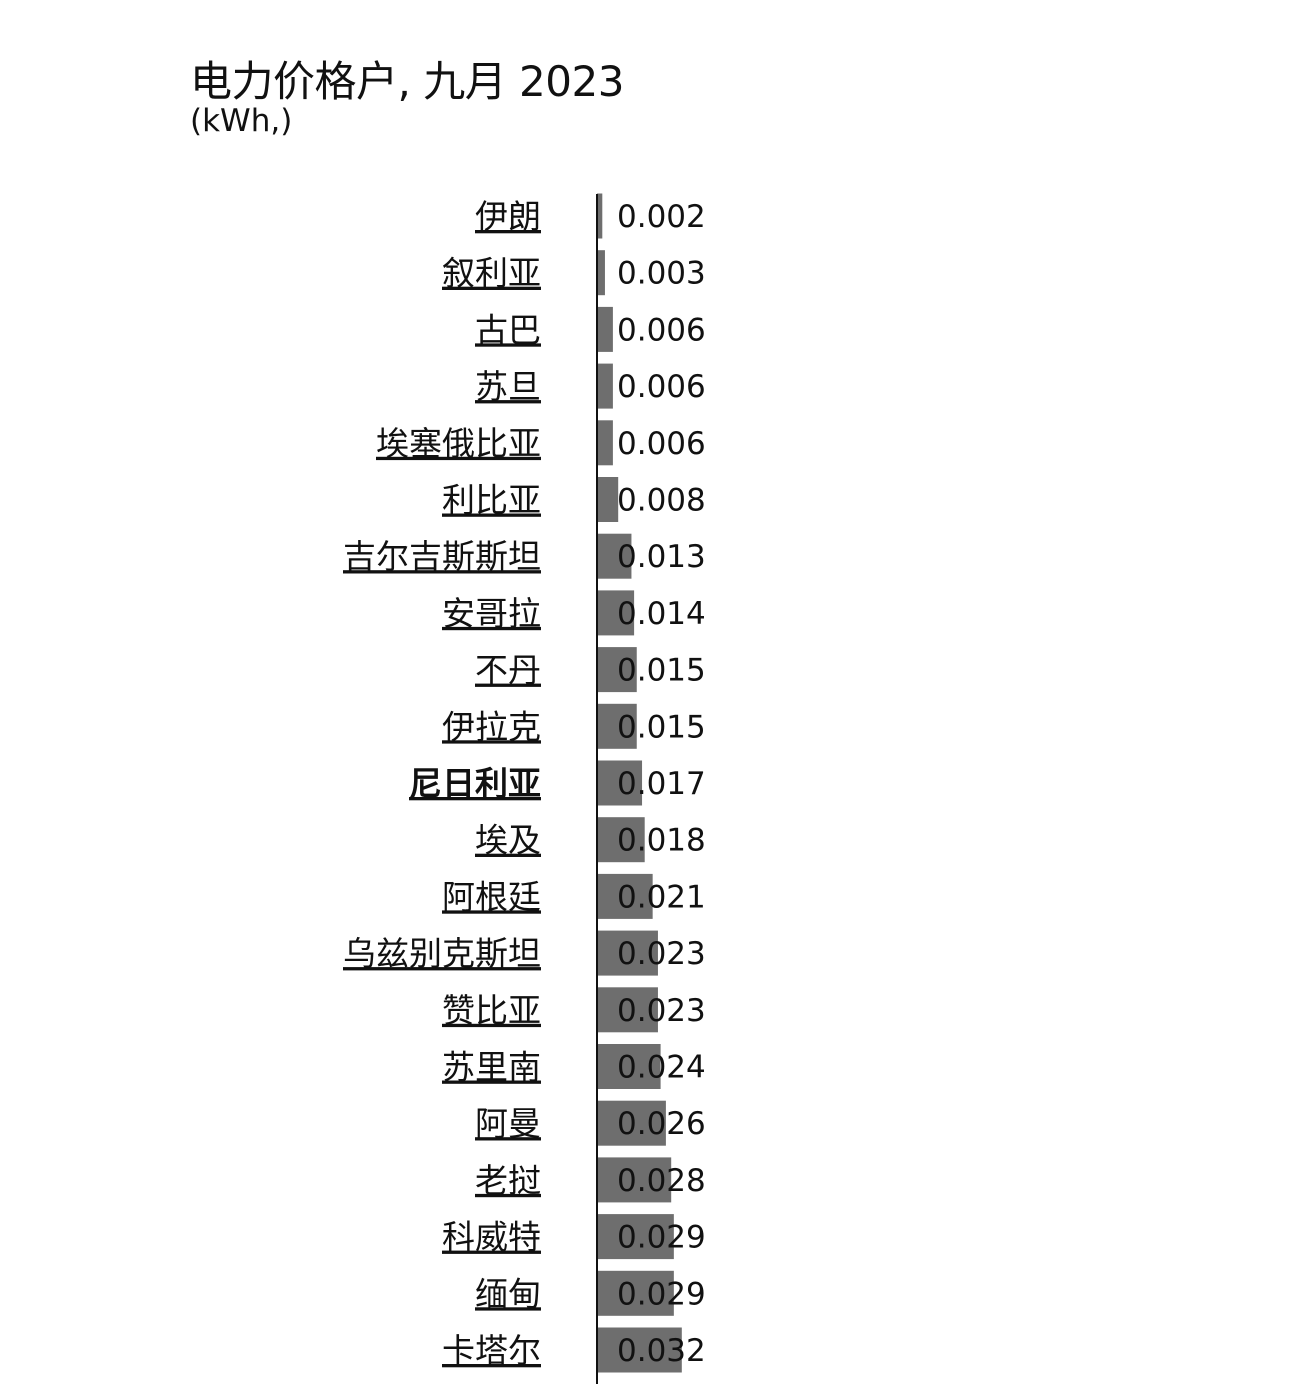  Describe the element at coordinates (661, 1068) in the screenshot. I see `value-label-15: 0.024` at that location.